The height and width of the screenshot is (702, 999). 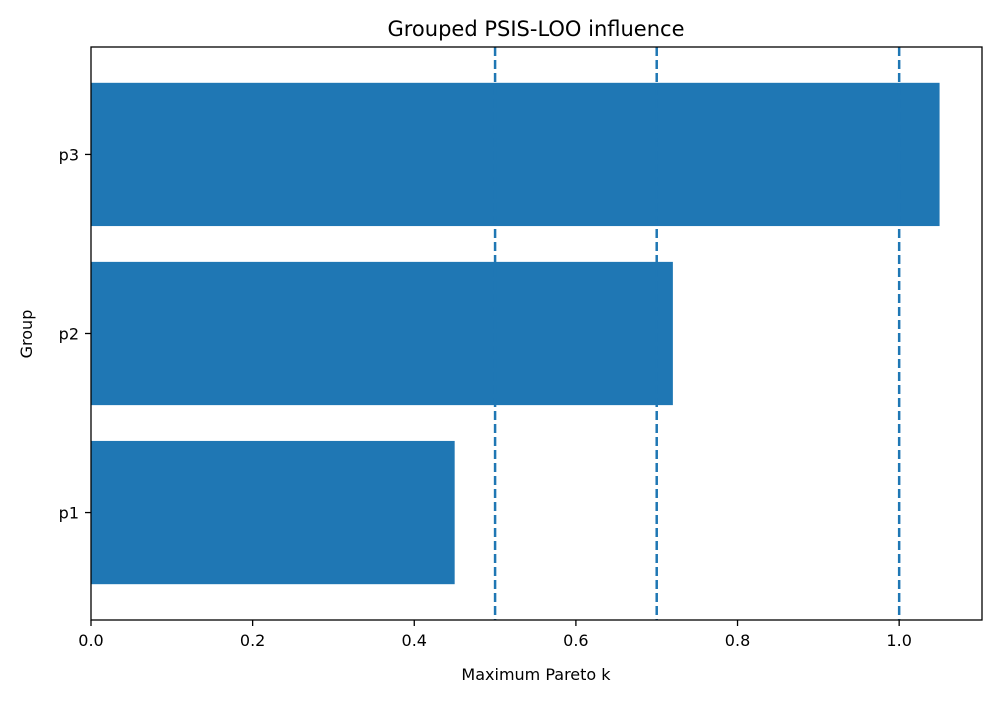 What do you see at coordinates (273, 512) in the screenshot?
I see `bar-p1` at bounding box center [273, 512].